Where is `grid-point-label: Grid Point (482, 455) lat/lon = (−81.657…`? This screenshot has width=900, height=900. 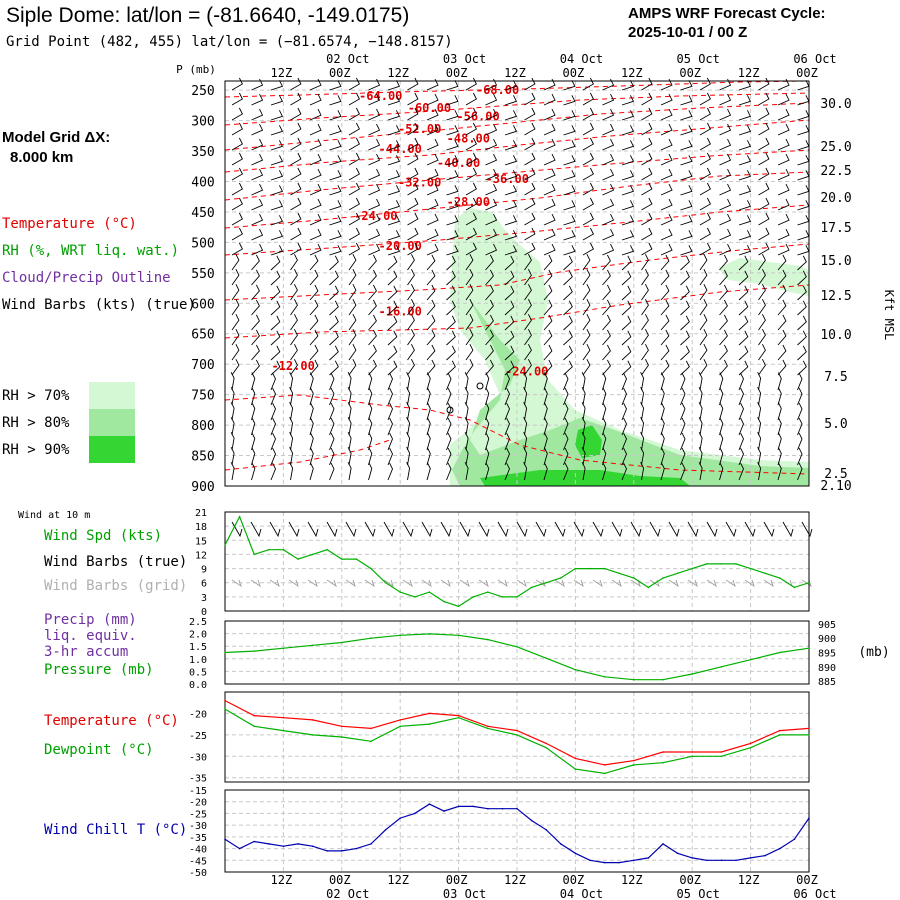 grid-point-label: Grid Point (482, 455) lat/lon = (−81.657… is located at coordinates (229, 42).